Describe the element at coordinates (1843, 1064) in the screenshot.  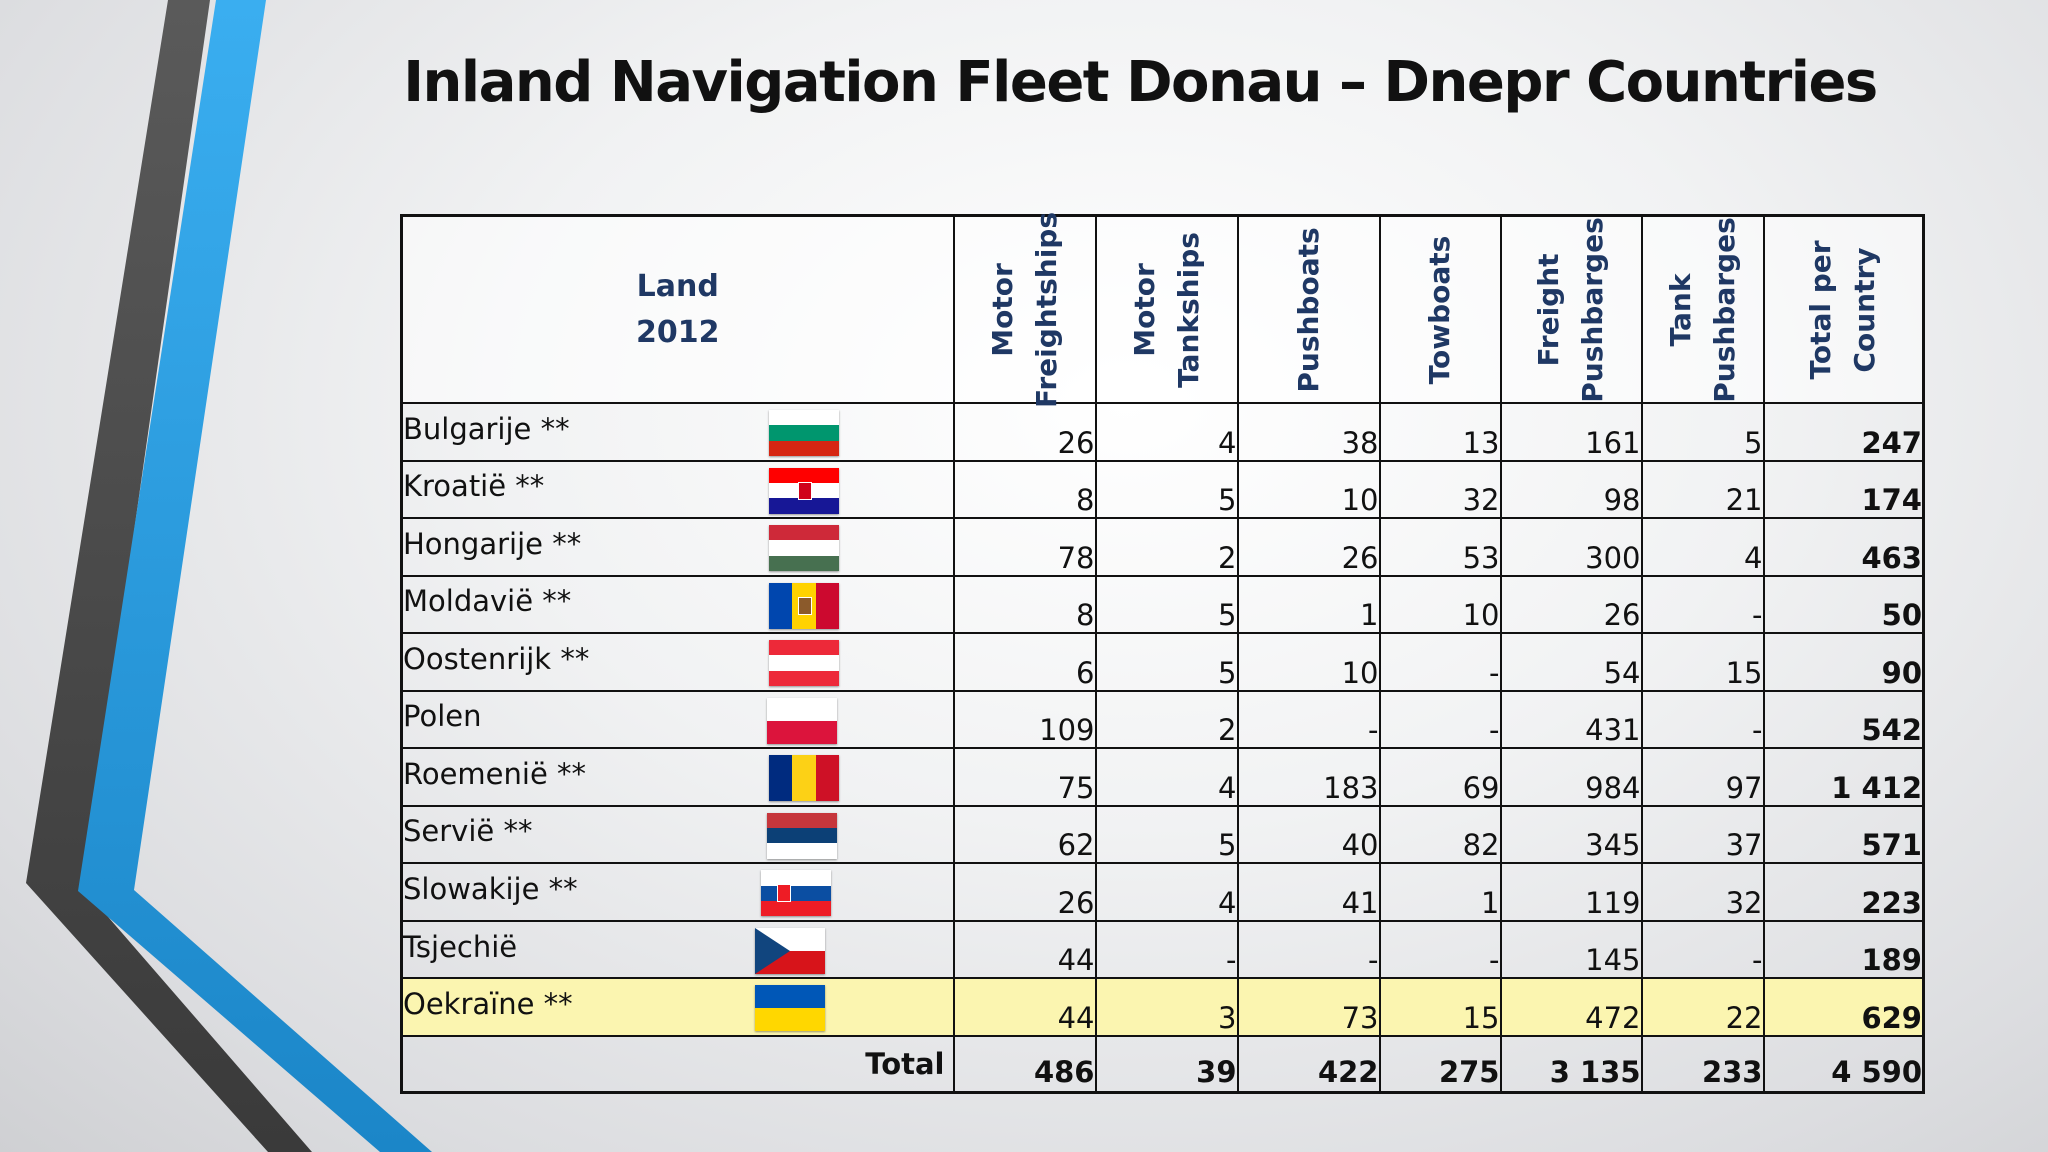
I see `grand-total-cell: 4 590` at that location.